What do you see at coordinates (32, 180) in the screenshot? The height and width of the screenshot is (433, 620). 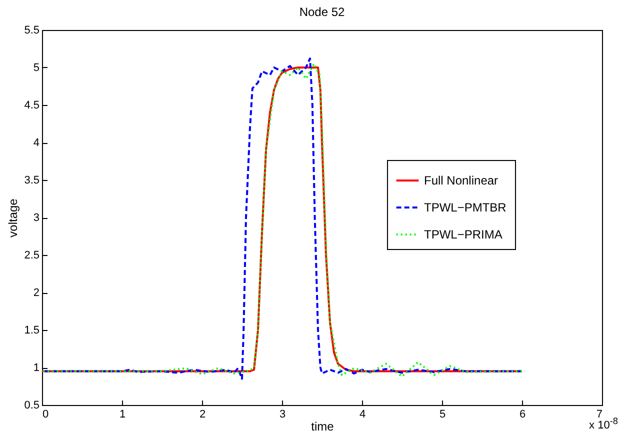 I see `y-tick-label: 3.5` at bounding box center [32, 180].